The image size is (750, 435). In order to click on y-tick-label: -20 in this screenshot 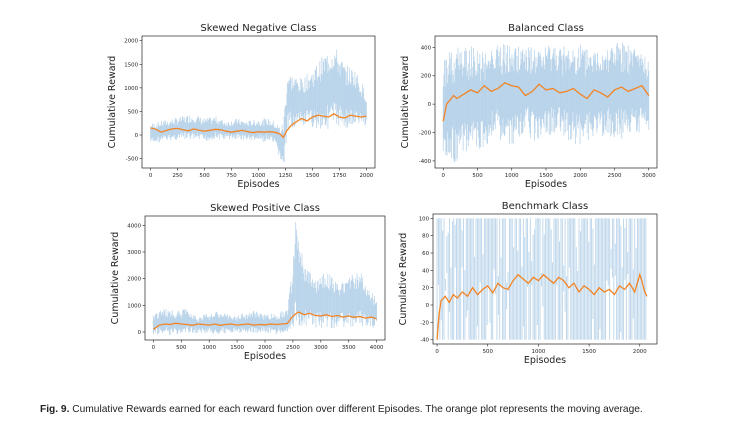, I will do `click(424, 323)`.